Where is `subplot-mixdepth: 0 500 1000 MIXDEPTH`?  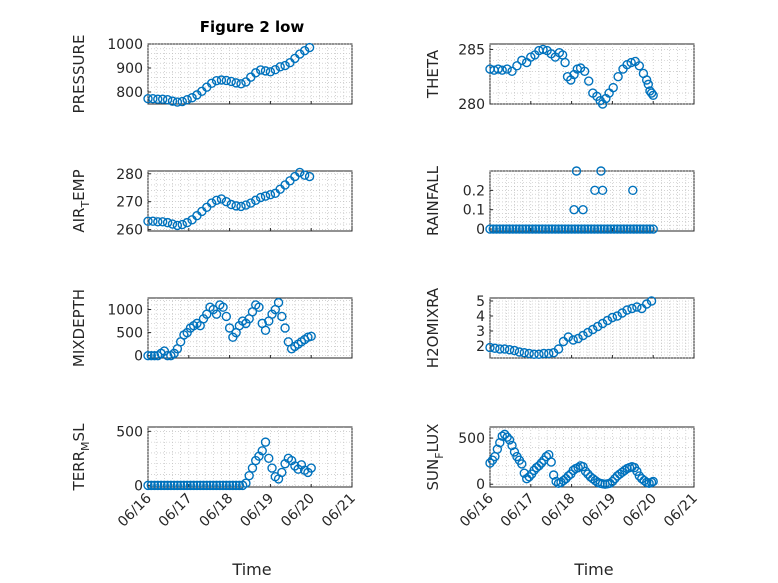
subplot-mixdepth: 0 500 1000 MIXDEPTH is located at coordinates (211, 328).